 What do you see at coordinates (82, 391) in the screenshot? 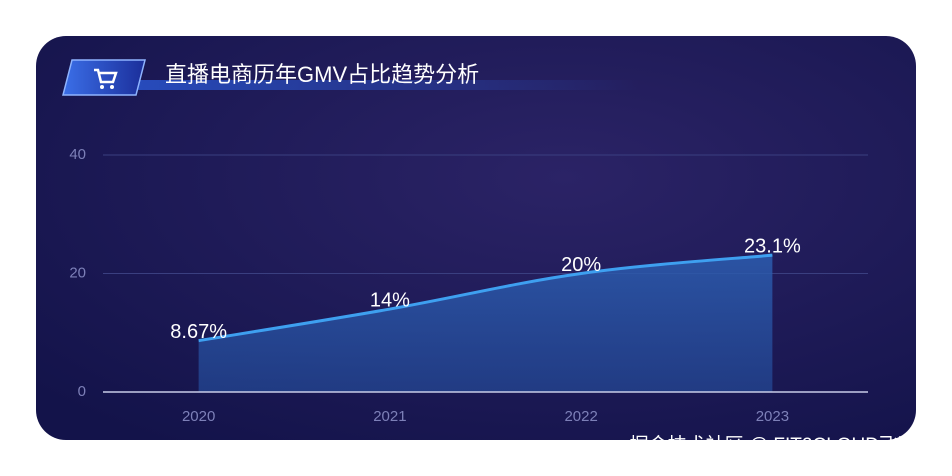
I see `y-tick-label: 0` at bounding box center [82, 391].